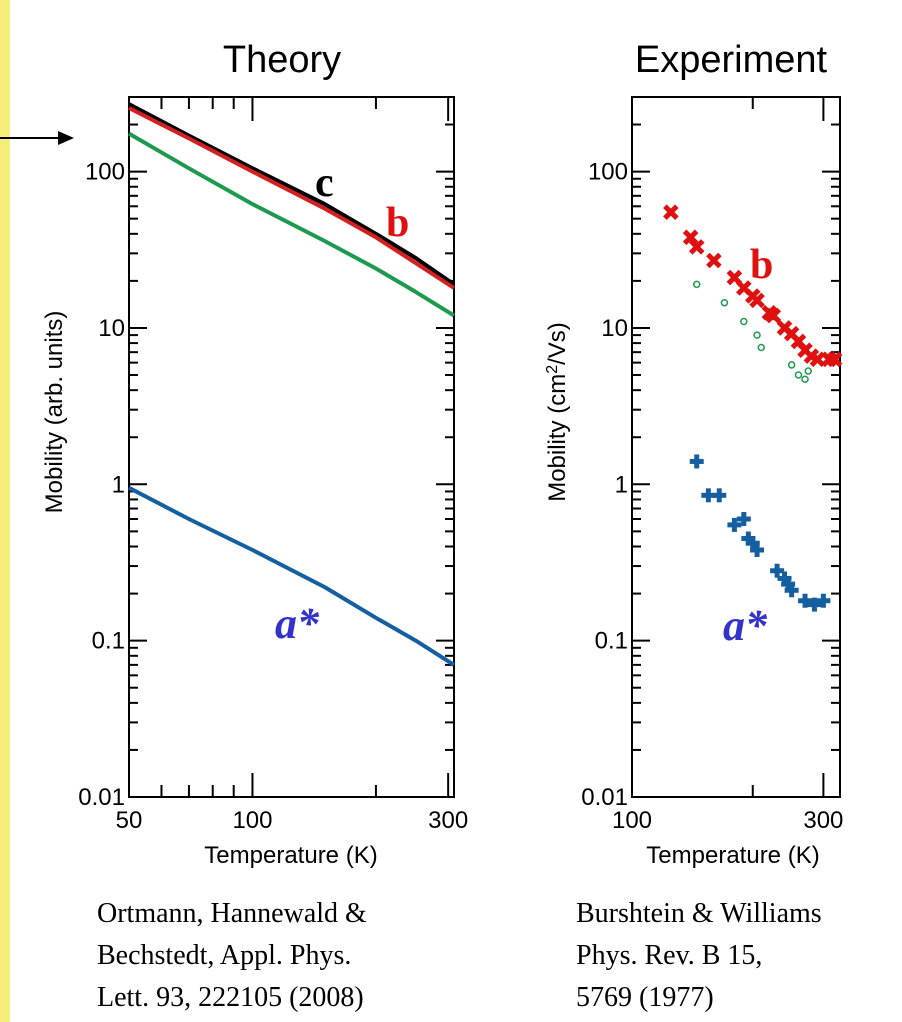 The width and height of the screenshot is (902, 1022). I want to click on series-line-c, so click(292, 194).